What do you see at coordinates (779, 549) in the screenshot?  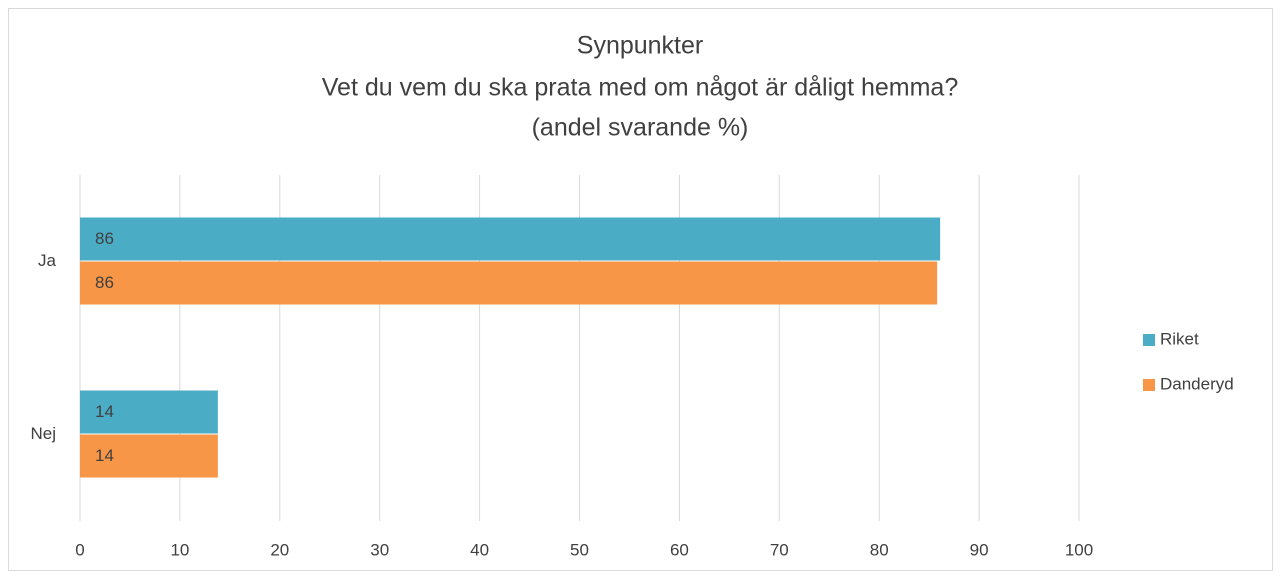 I see `x-tick-label: 70` at bounding box center [779, 549].